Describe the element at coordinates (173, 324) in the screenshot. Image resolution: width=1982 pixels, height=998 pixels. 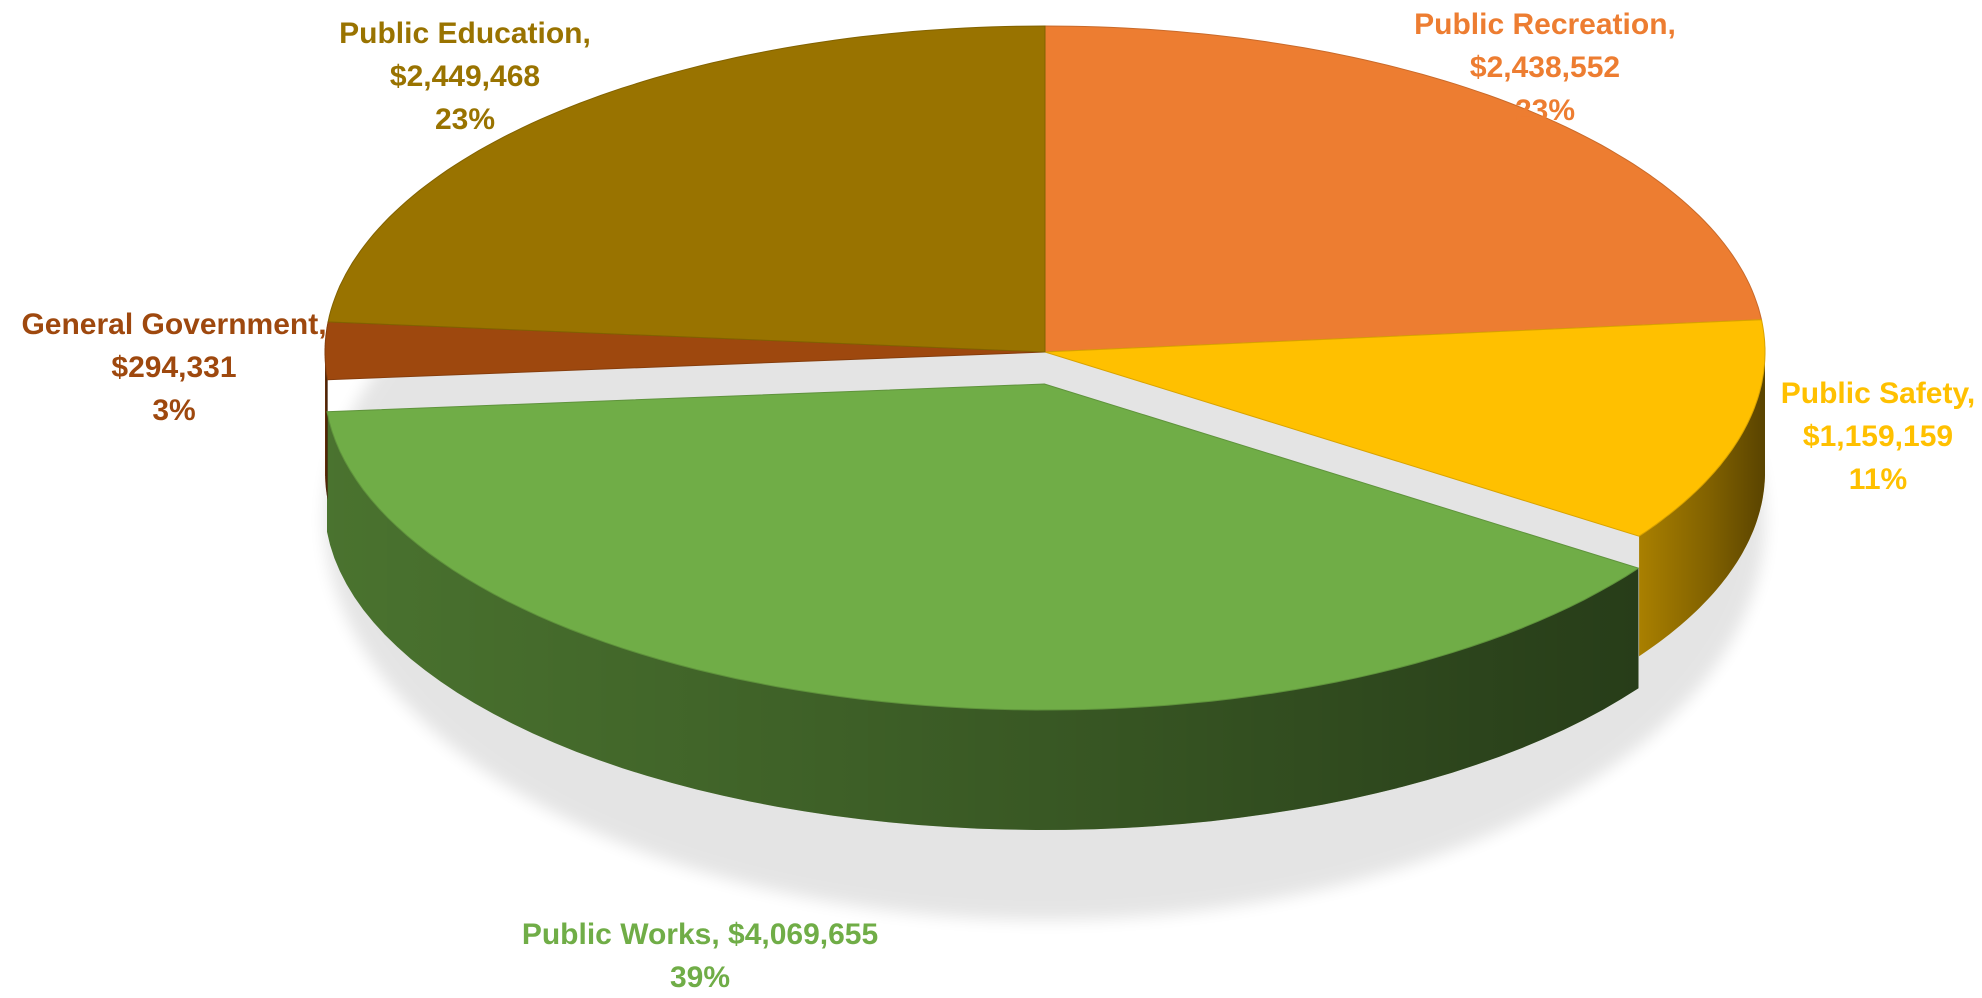
I see `data-label-line: General Government,` at that location.